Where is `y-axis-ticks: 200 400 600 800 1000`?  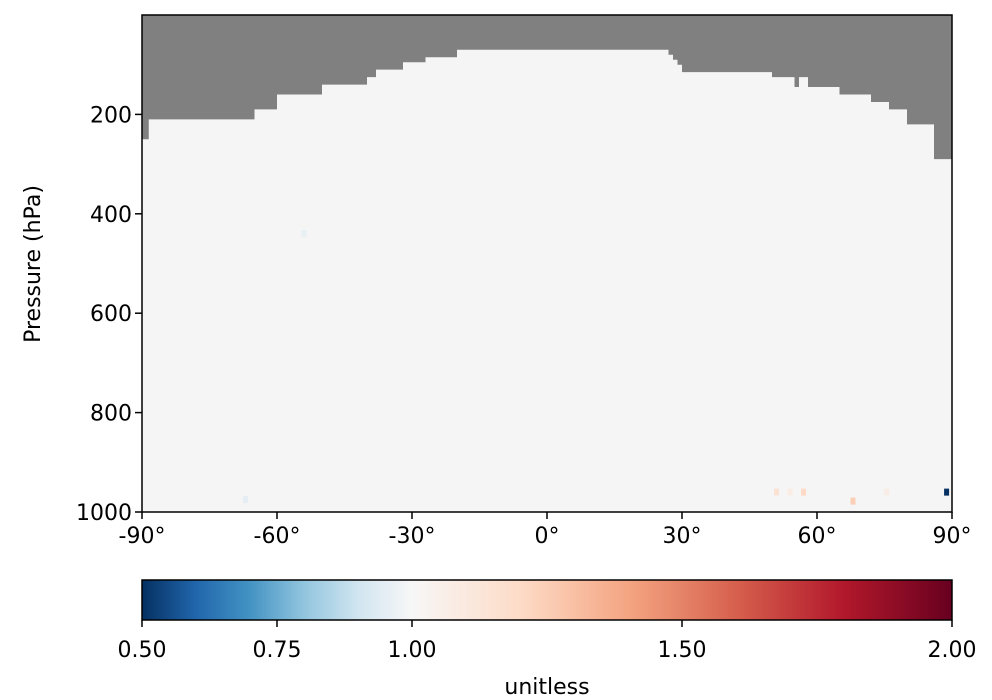
y-axis-ticks: 200 400 600 800 1000 is located at coordinates (109, 314).